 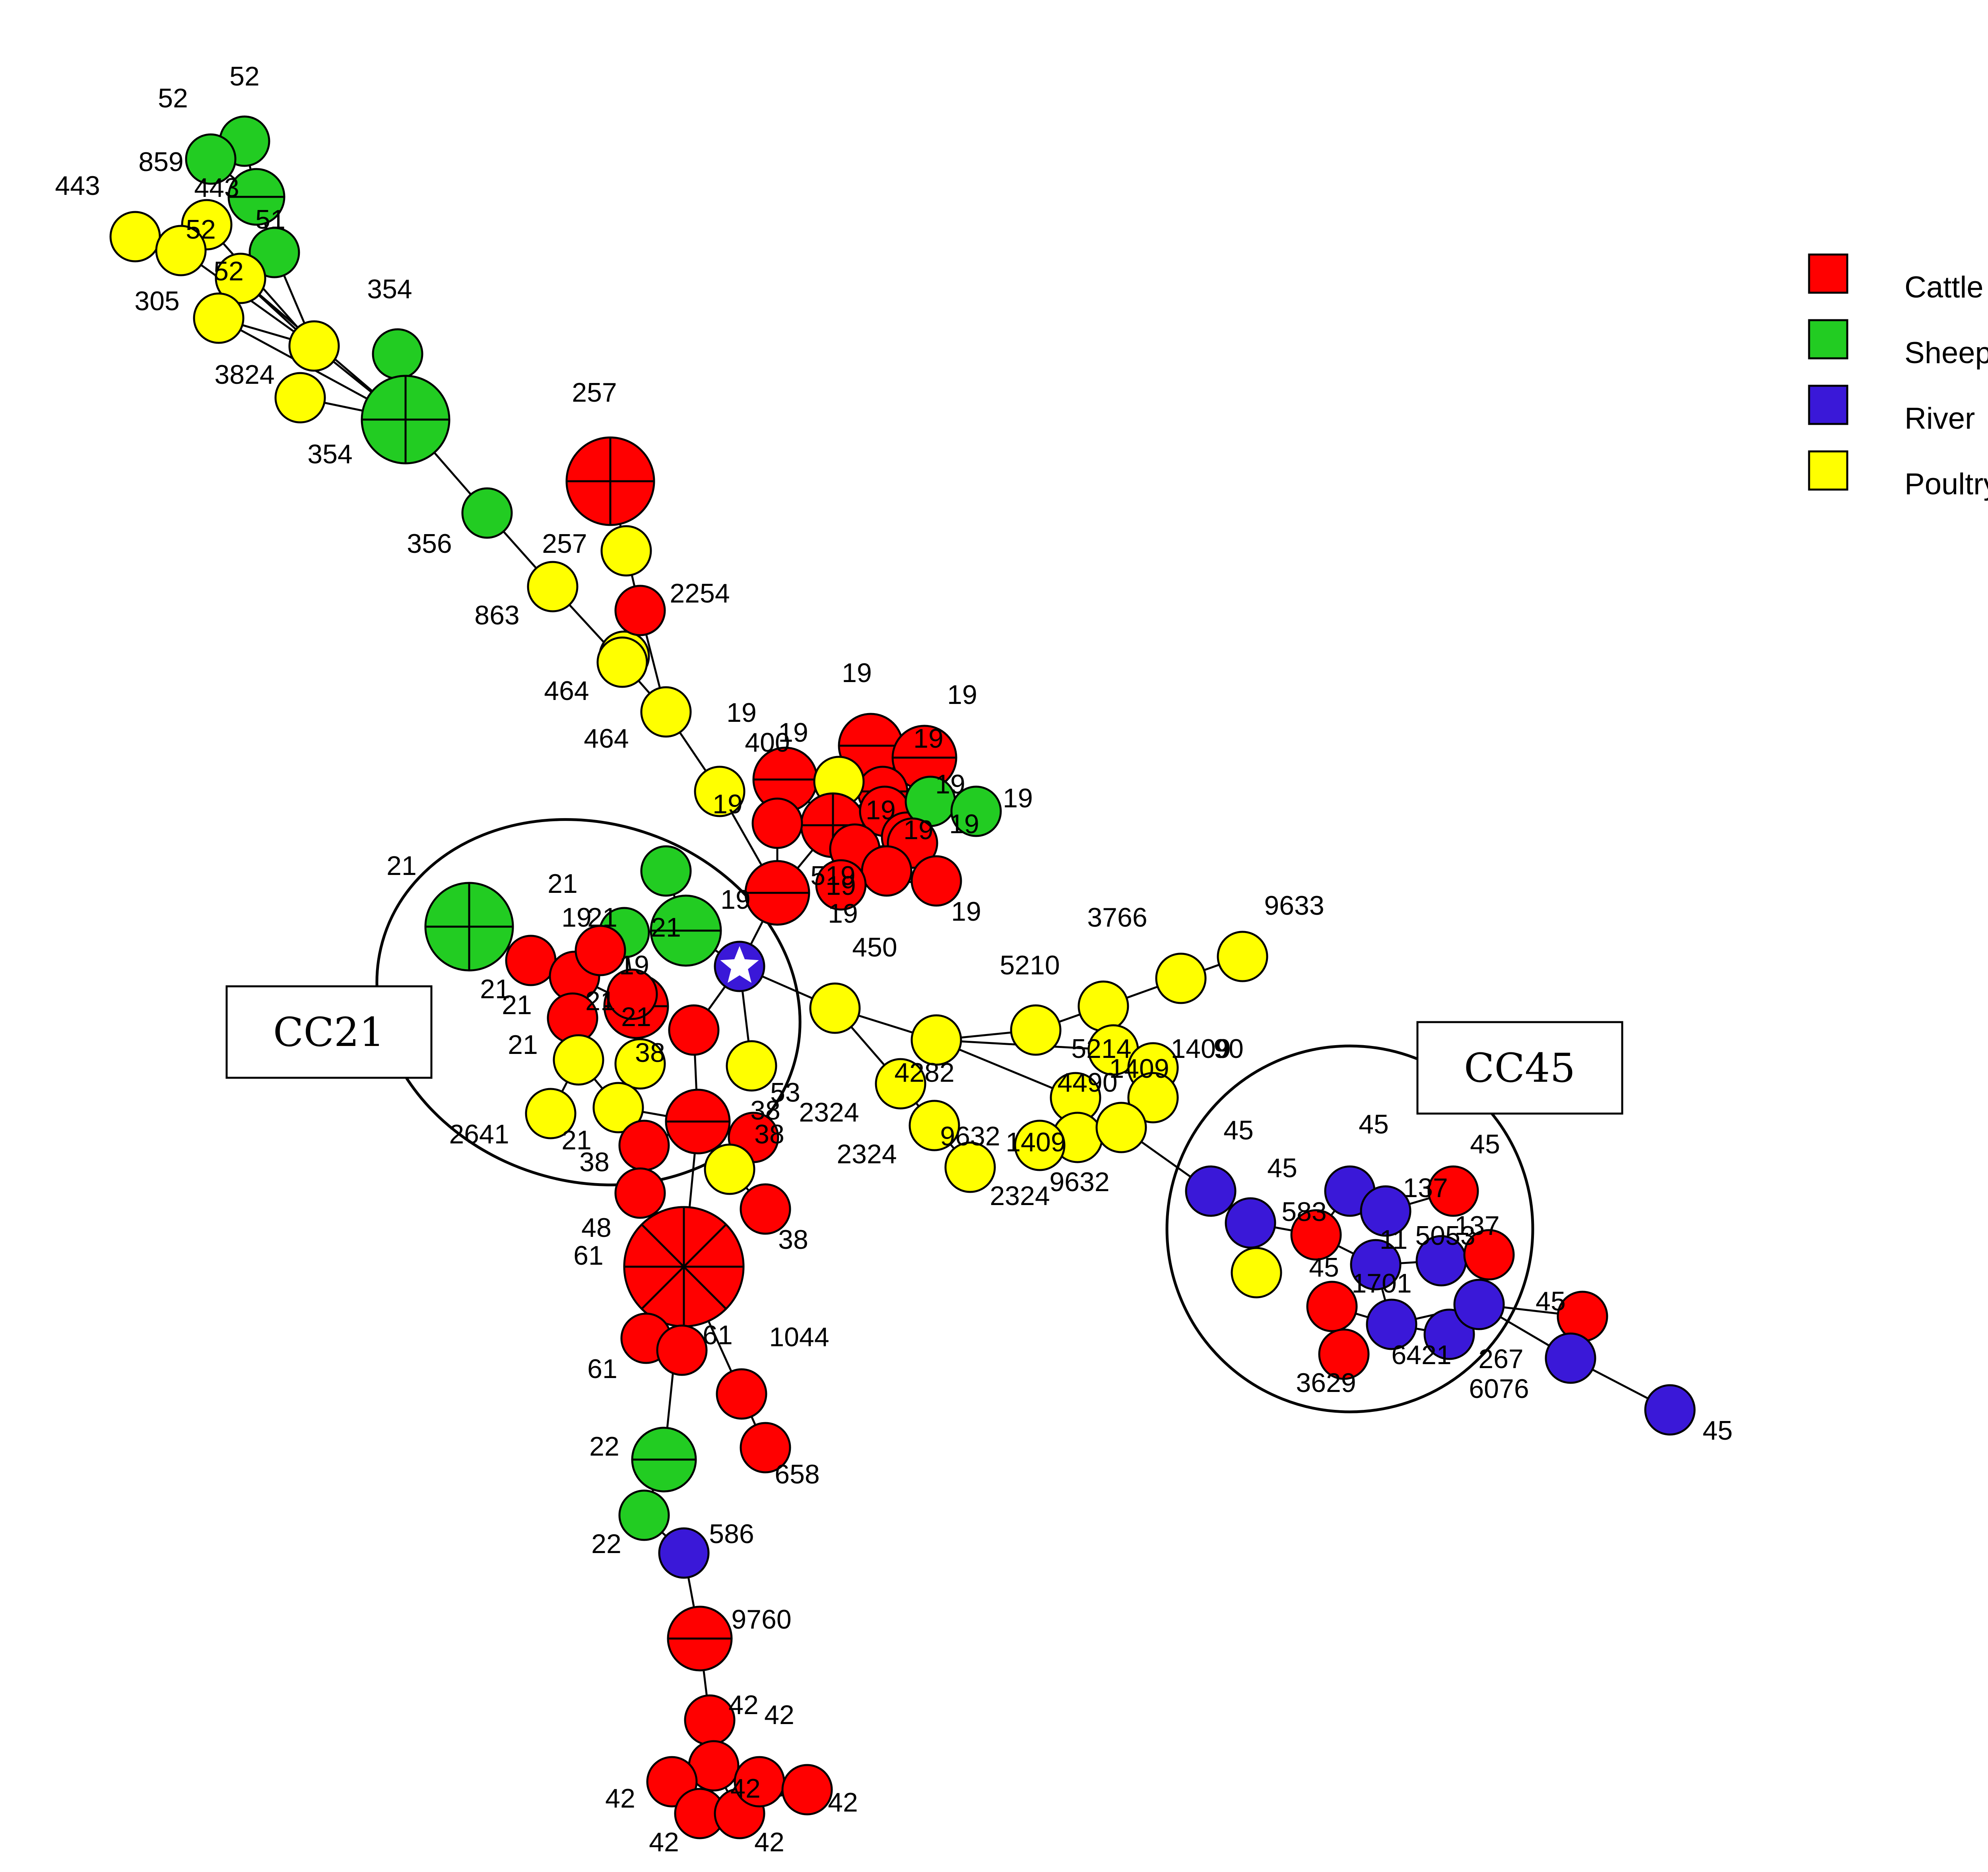 I want to click on node-s19b, so click(x=976, y=811).